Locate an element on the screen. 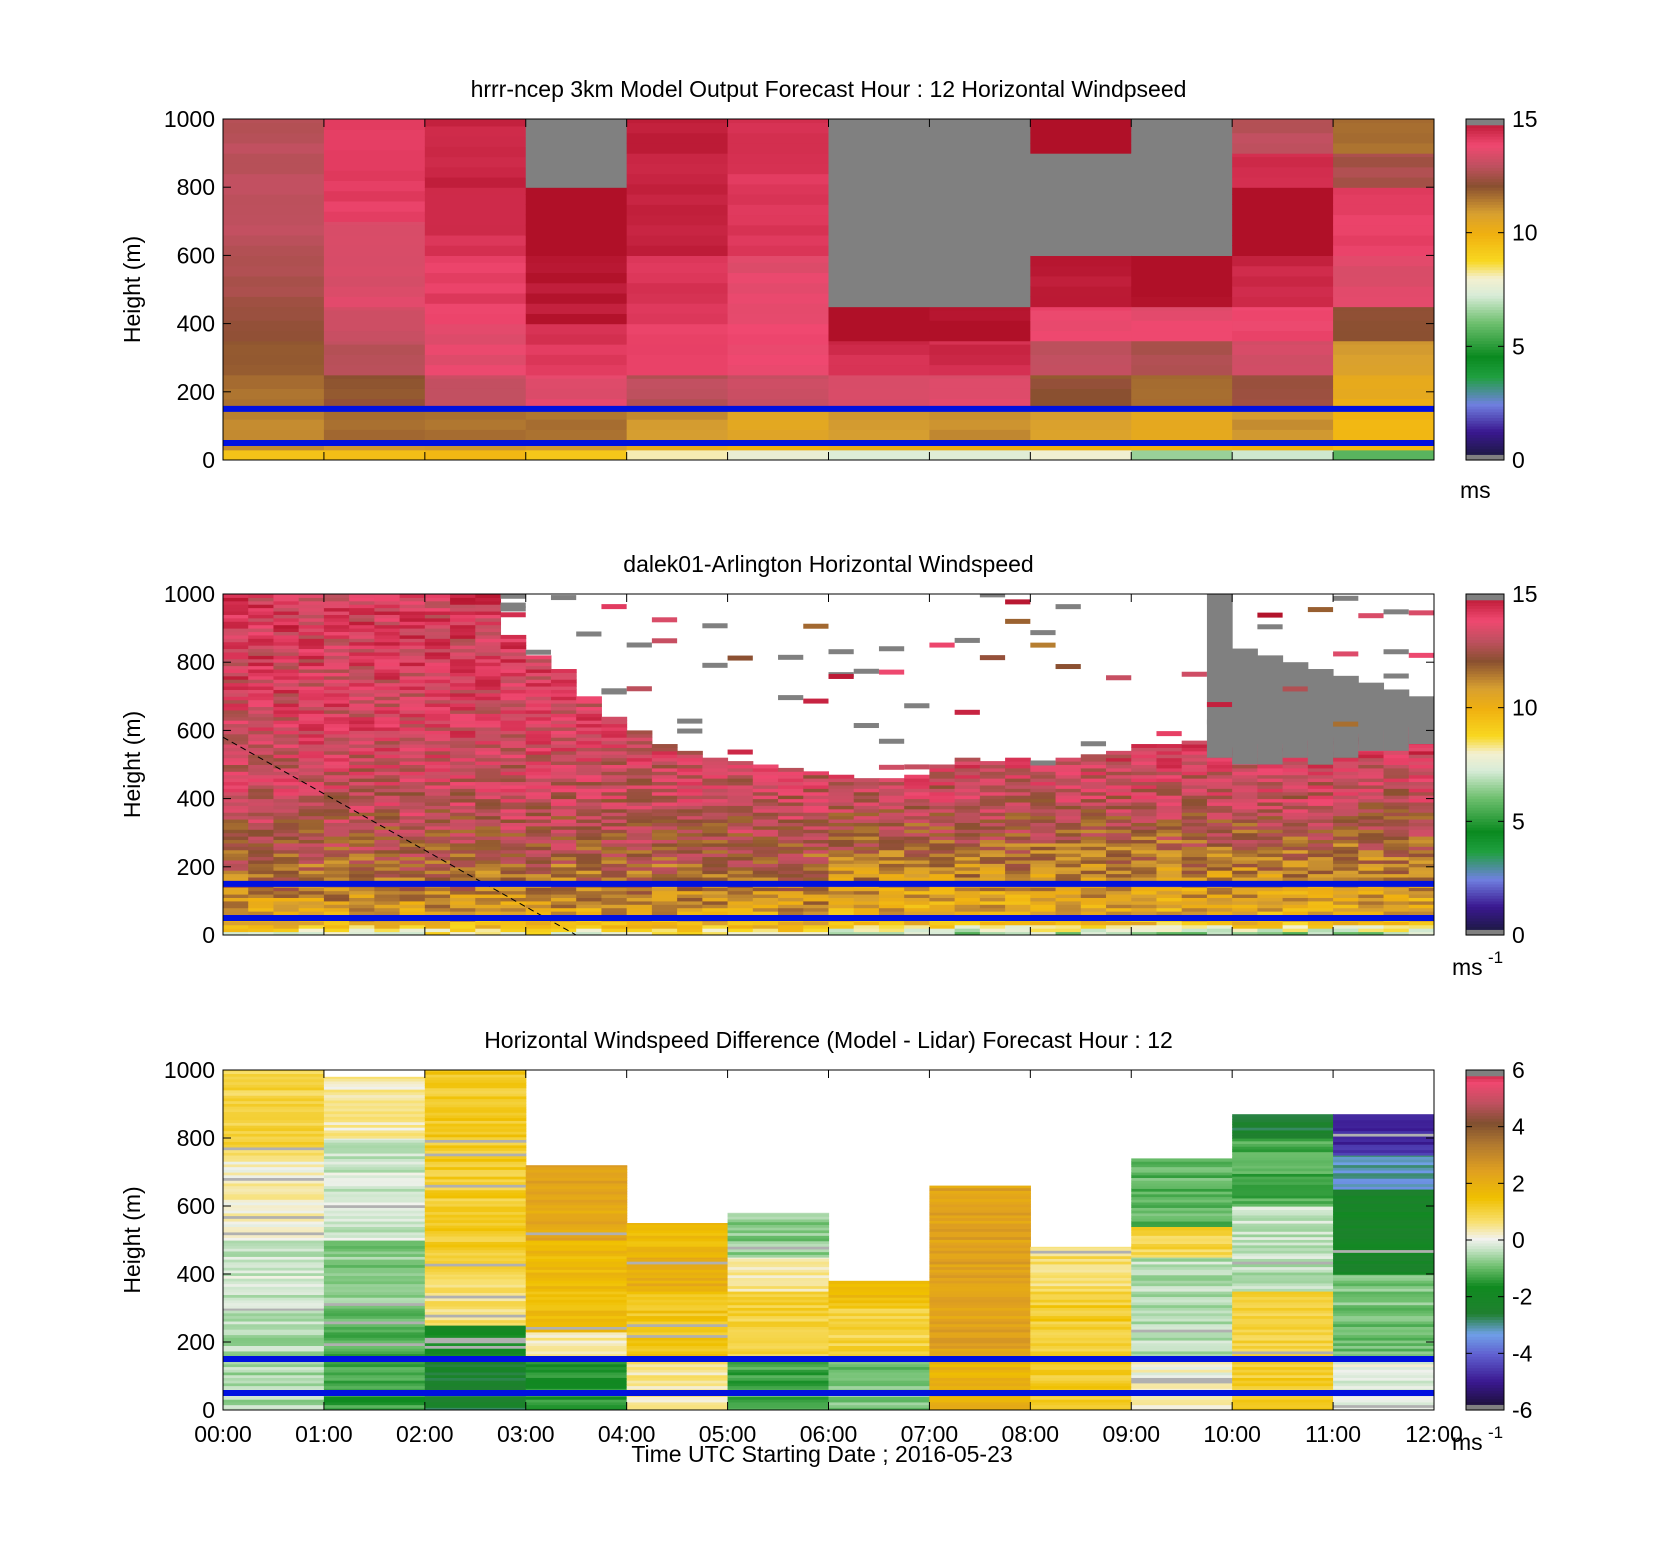 This screenshot has width=1680, height=1561. sparse-return is located at coordinates (967, 640).